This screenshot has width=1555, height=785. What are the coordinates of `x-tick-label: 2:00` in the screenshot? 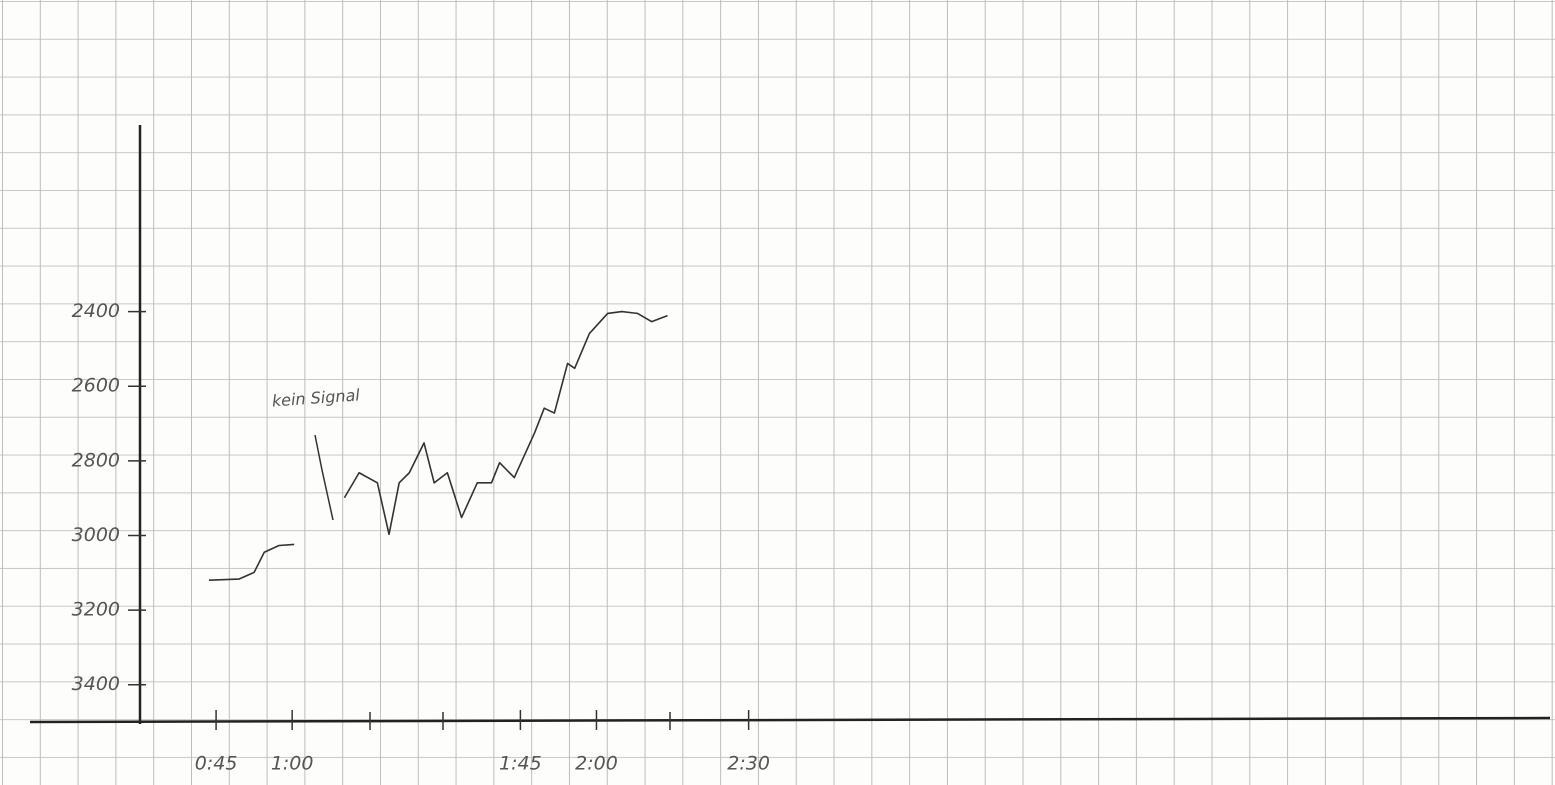 It's located at (596, 764).